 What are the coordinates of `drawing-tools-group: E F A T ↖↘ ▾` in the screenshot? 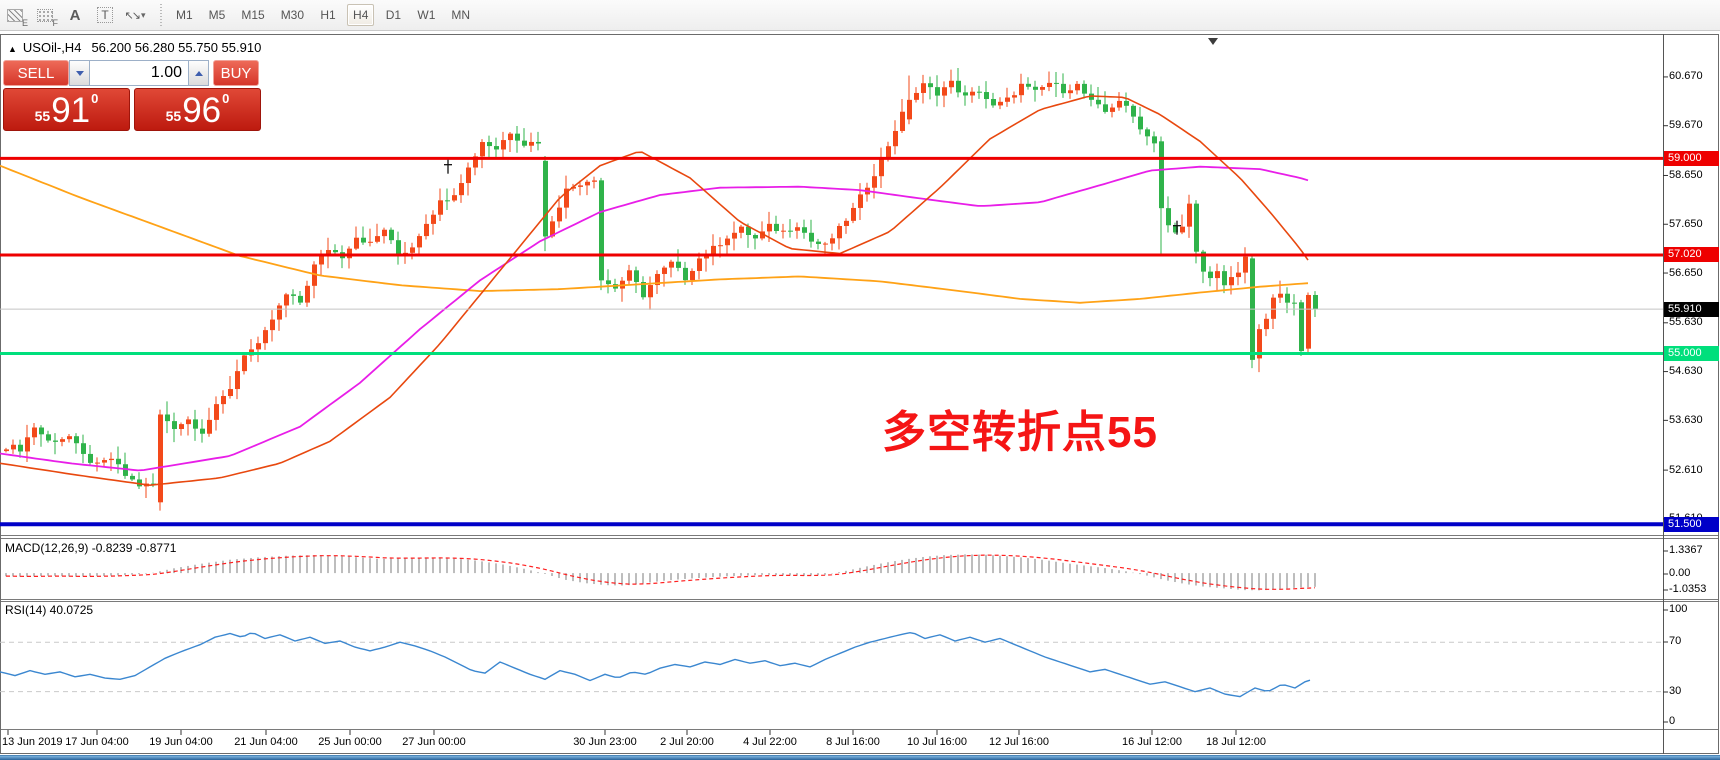 It's located at (75, 15).